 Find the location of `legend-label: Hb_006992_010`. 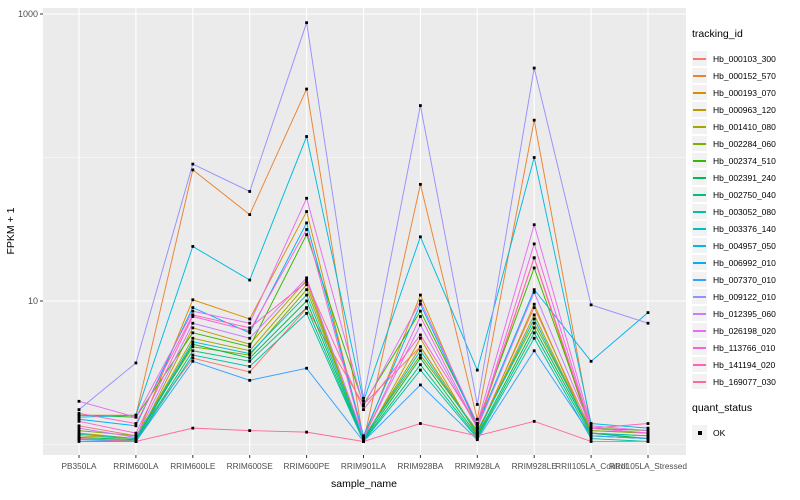

legend-label: Hb_006992_010 is located at coordinates (744, 262).